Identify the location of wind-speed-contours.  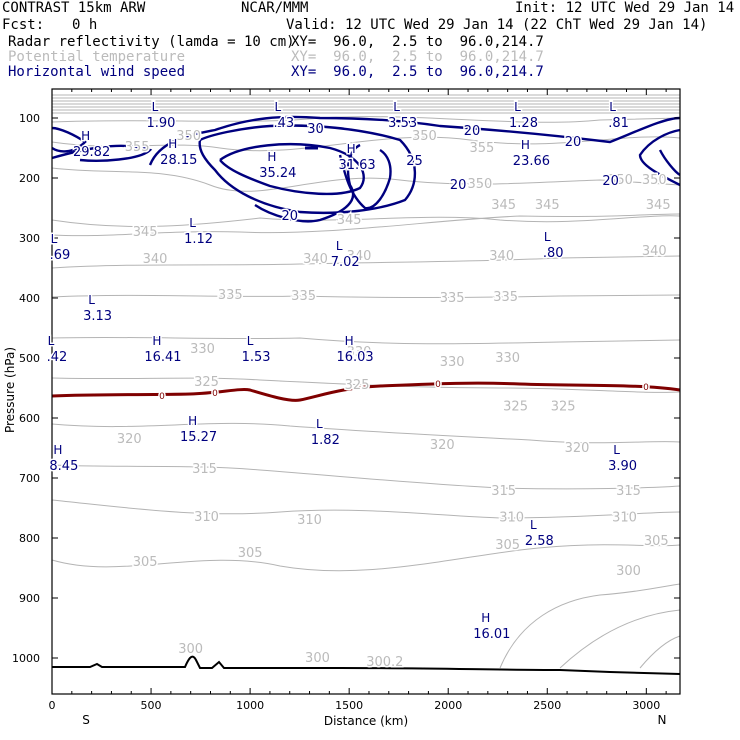
(366, 169).